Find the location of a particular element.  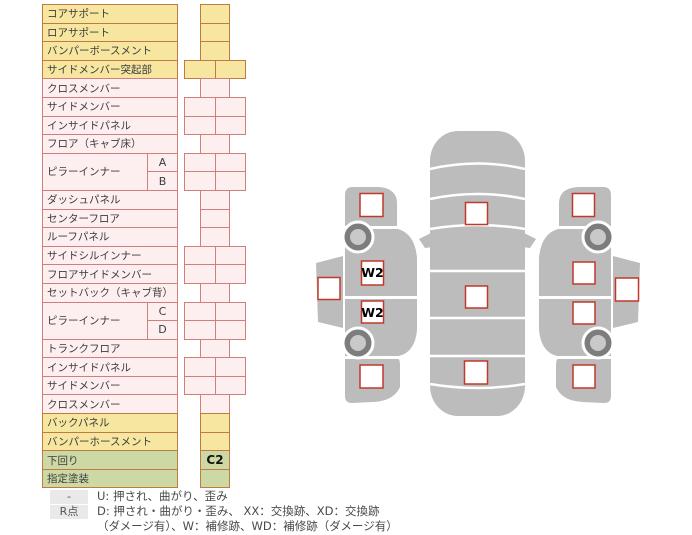

sub-label-c: C is located at coordinates (162, 311).